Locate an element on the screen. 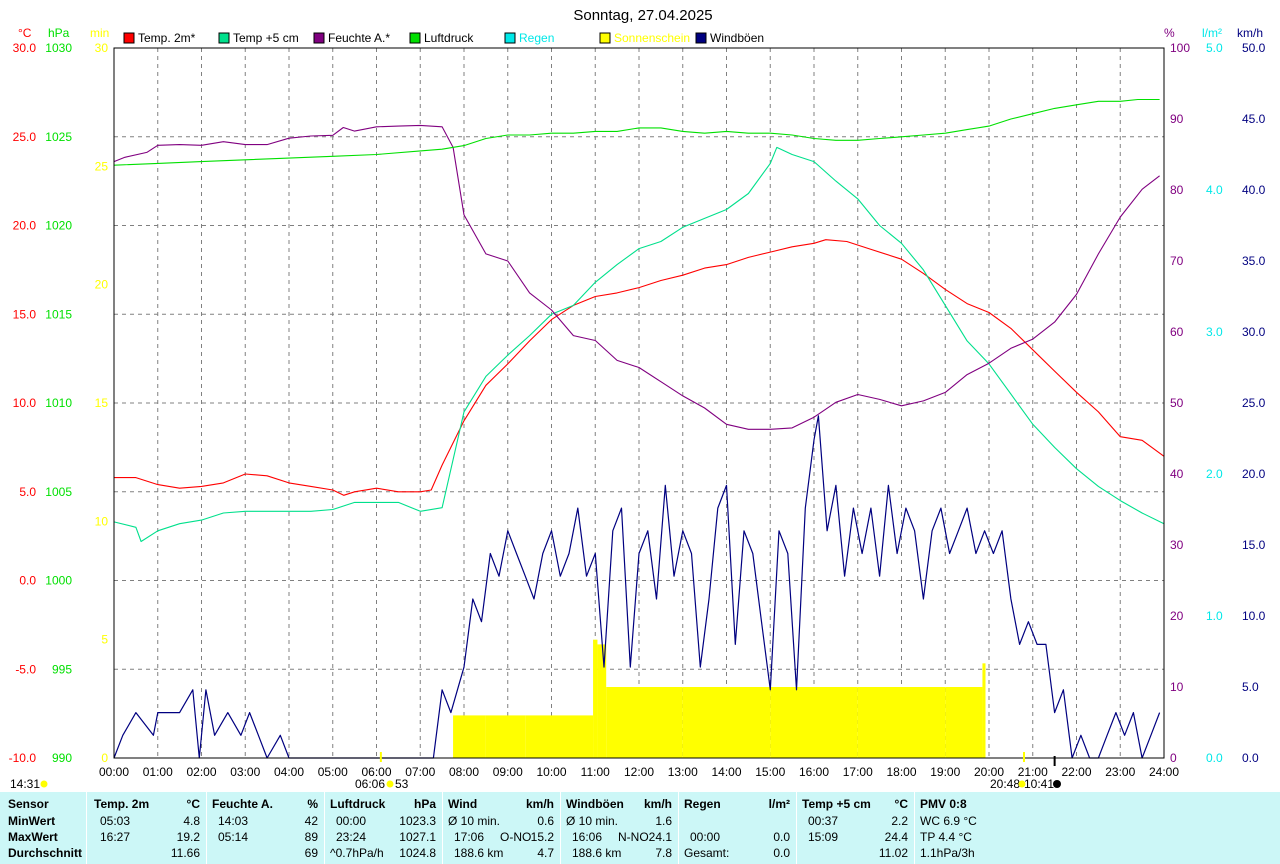 This screenshot has height=864, width=1280. legend-label: Windböen is located at coordinates (737, 38).